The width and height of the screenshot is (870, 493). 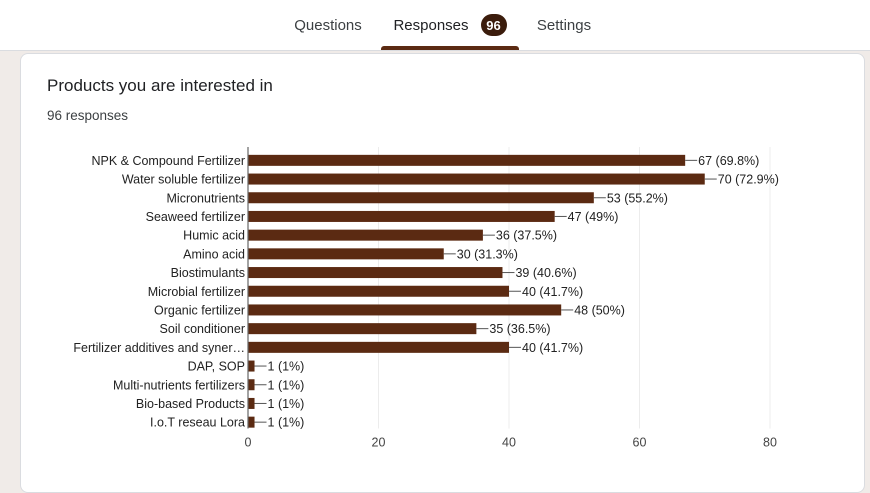 I want to click on tab-questions: Questions, so click(x=328, y=25).